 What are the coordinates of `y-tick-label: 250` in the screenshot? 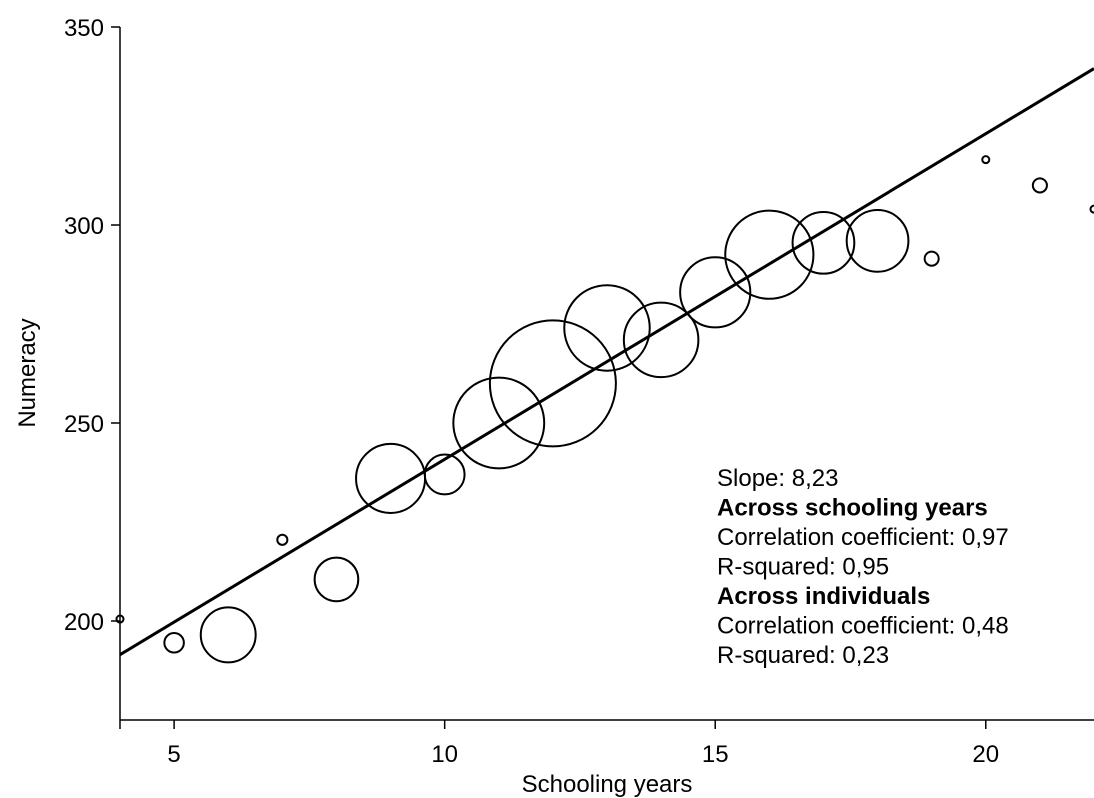 It's located at (84, 424).